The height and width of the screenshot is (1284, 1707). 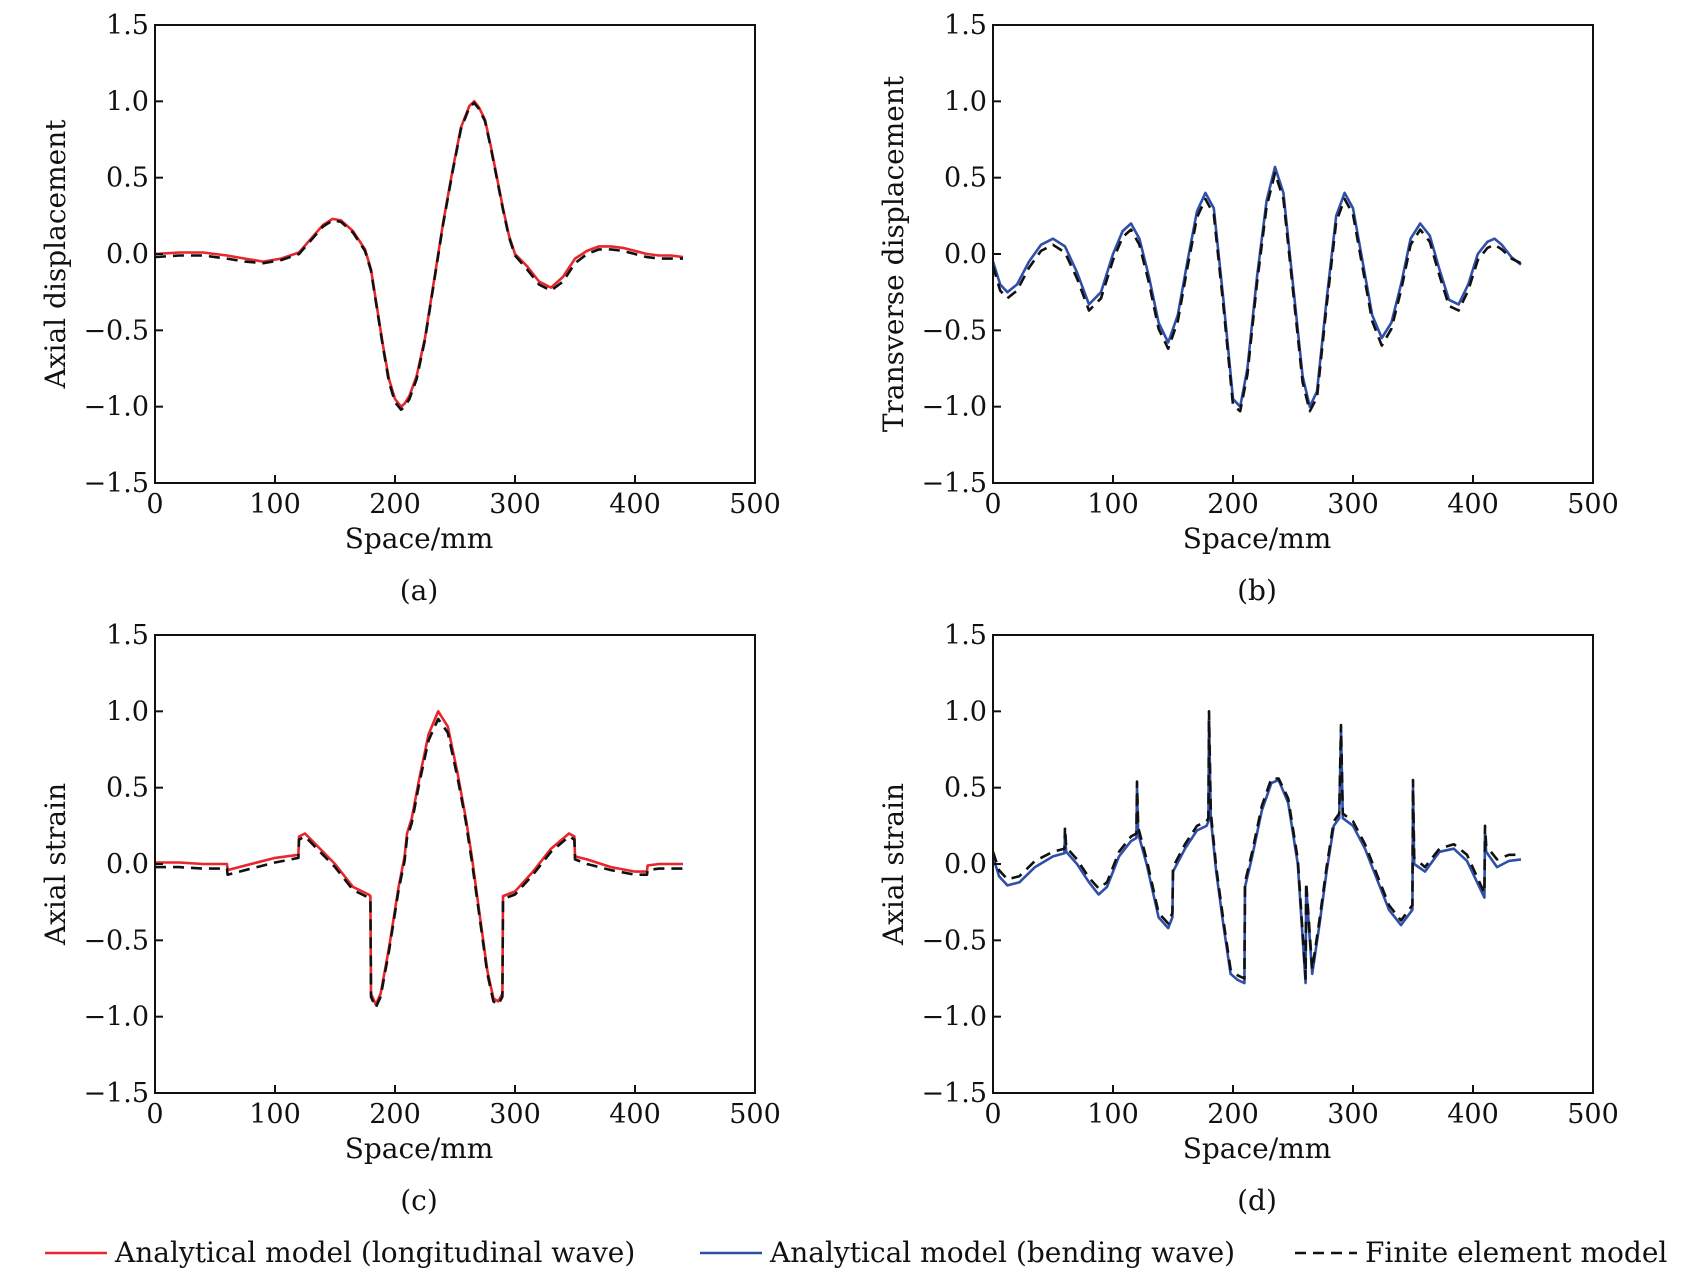 I want to click on panel-label: (b), so click(x=1257, y=590).